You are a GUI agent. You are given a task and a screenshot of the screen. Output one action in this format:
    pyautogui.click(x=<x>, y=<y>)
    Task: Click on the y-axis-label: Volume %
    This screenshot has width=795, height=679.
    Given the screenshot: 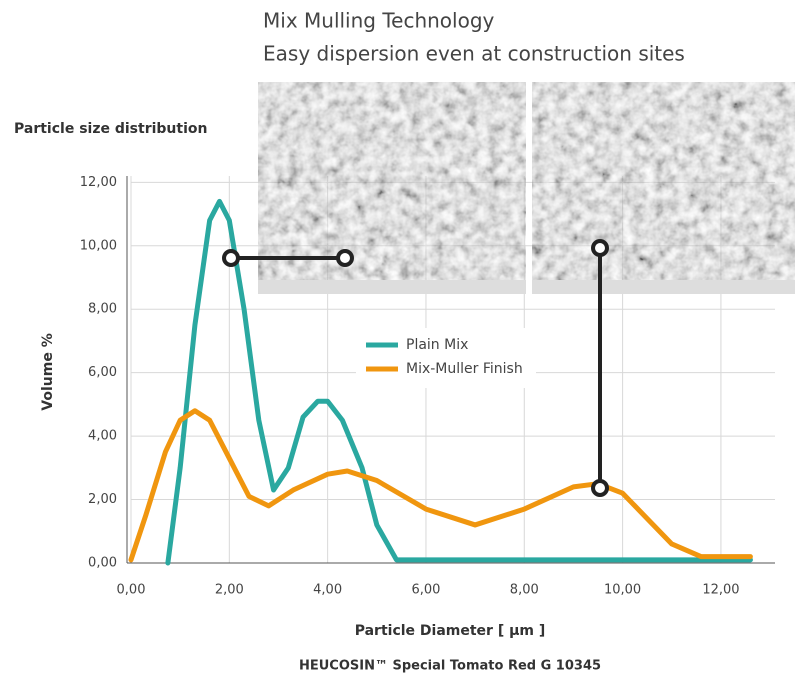 What is the action you would take?
    pyautogui.click(x=48, y=371)
    